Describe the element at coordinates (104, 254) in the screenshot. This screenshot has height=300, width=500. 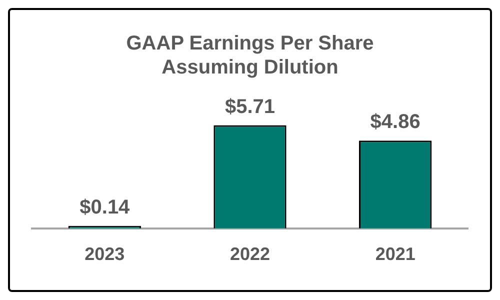
I see `x-tick-label: 2023` at that location.